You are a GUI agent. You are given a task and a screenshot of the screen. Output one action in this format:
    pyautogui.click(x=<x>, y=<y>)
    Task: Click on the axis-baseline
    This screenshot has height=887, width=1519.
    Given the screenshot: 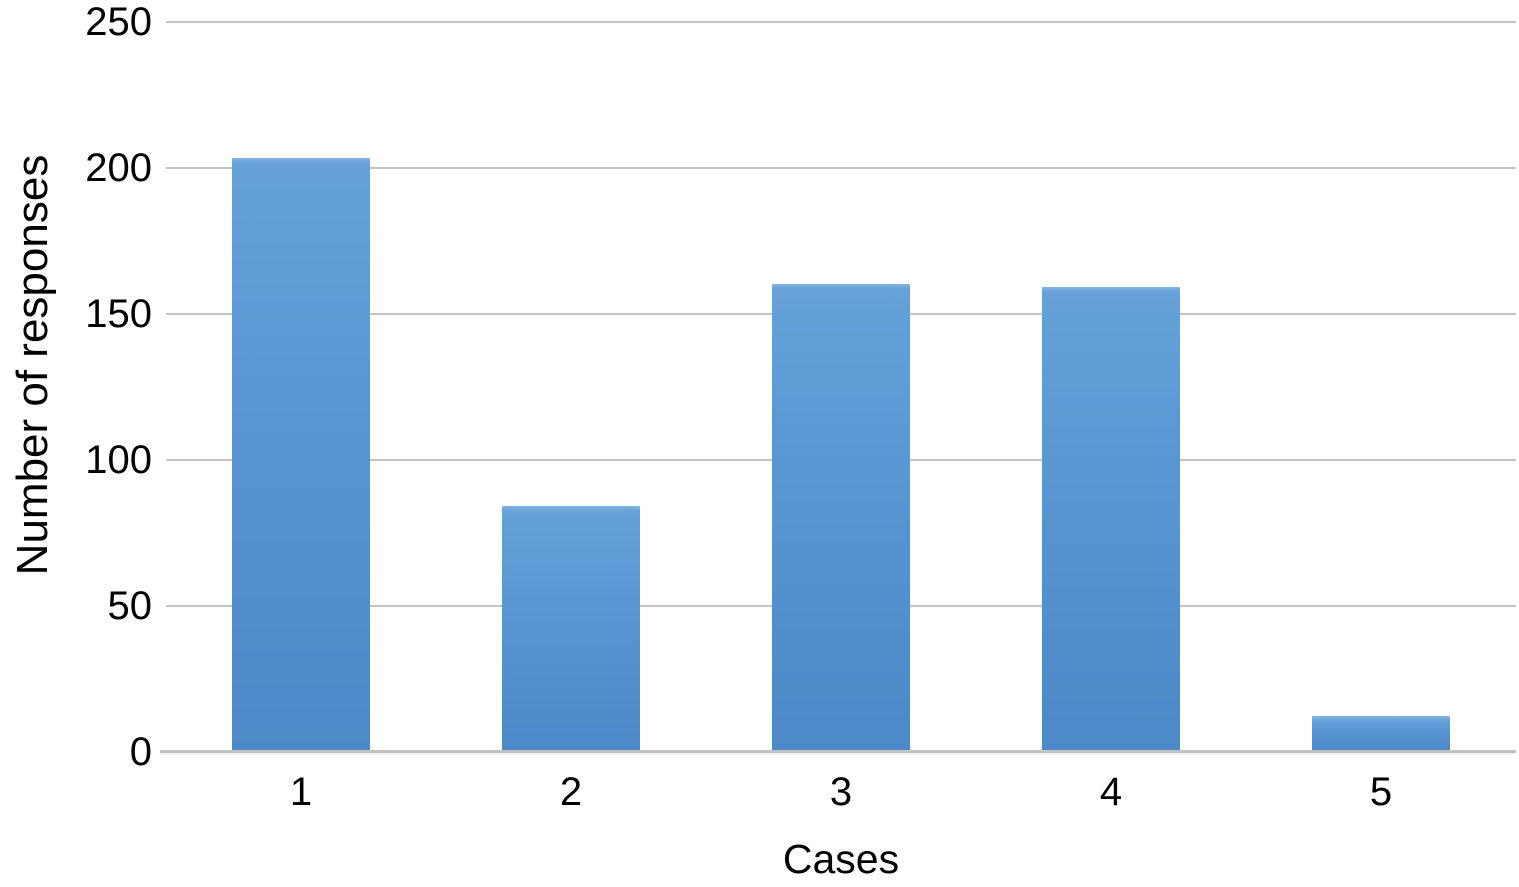 What is the action you would take?
    pyautogui.click(x=838, y=751)
    